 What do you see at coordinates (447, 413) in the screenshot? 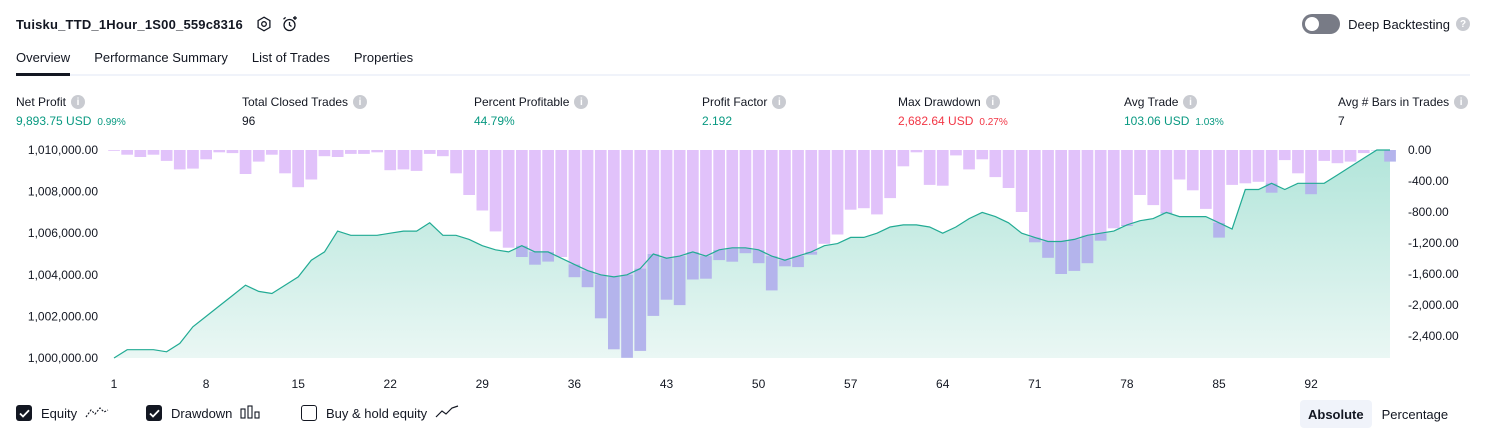
I see `buy-hold-line-icon` at bounding box center [447, 413].